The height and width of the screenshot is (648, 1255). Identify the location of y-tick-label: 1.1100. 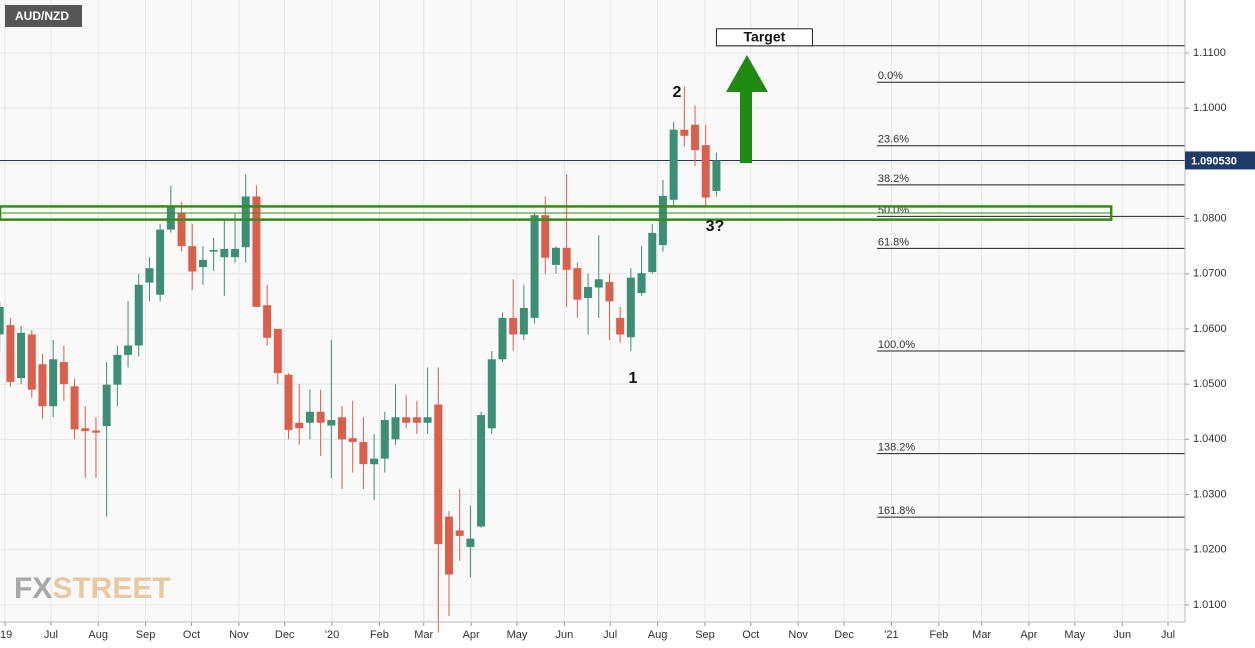
(1209, 53).